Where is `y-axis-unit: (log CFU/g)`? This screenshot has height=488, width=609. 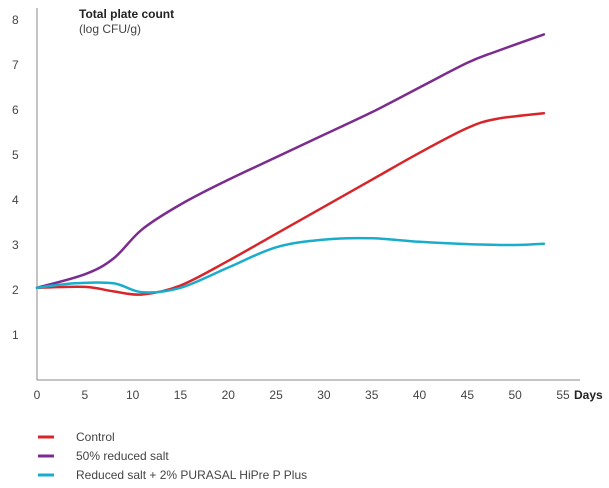 y-axis-unit: (log CFU/g) is located at coordinates (110, 29).